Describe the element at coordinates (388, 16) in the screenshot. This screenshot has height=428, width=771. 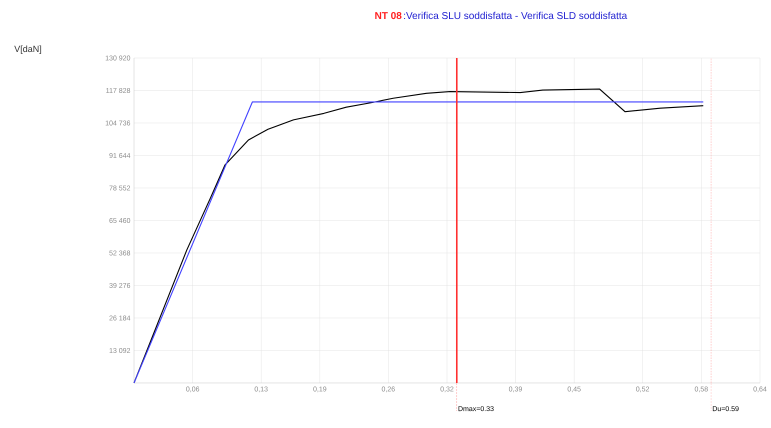
I see `chart-title: NT 08` at that location.